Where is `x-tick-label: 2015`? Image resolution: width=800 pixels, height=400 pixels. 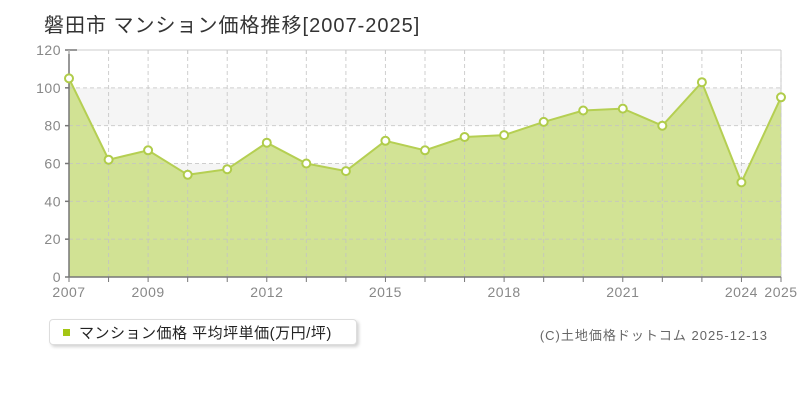 x-tick-label: 2015 is located at coordinates (385, 292).